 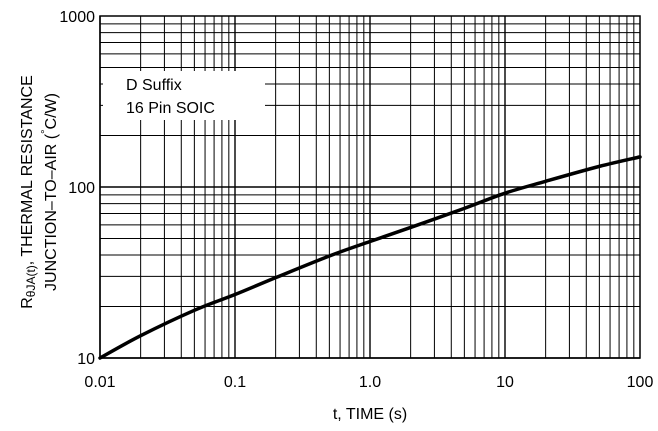 What do you see at coordinates (170, 108) in the screenshot?
I see `annotation-line-2: 16 Pin SOIC` at bounding box center [170, 108].